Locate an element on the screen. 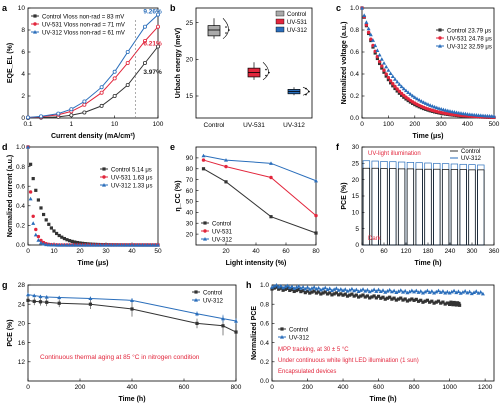 The width and height of the screenshot is (500, 404). y-tick-label: 0.4 is located at coordinates (354, 74).